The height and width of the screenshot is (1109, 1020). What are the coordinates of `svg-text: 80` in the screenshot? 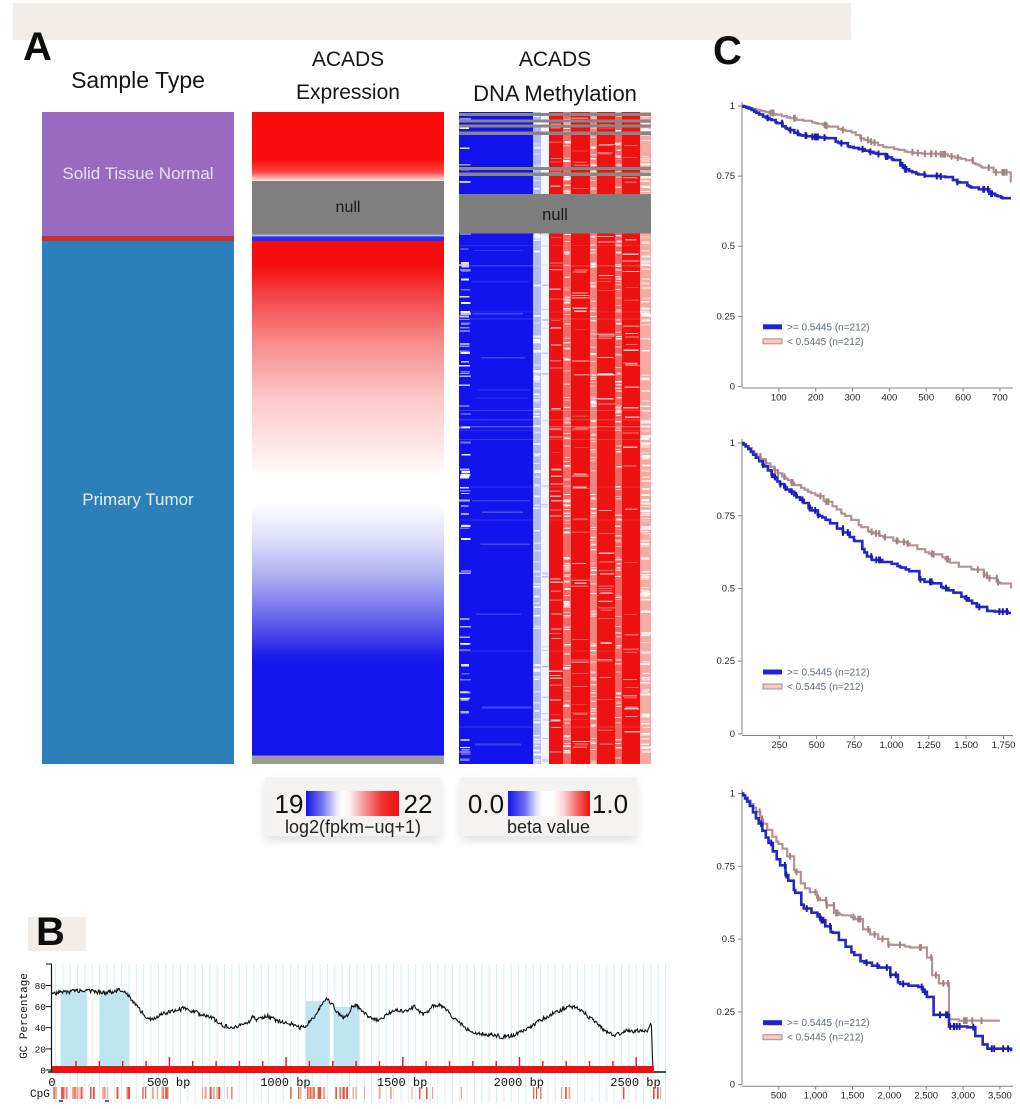 It's located at (41, 986).